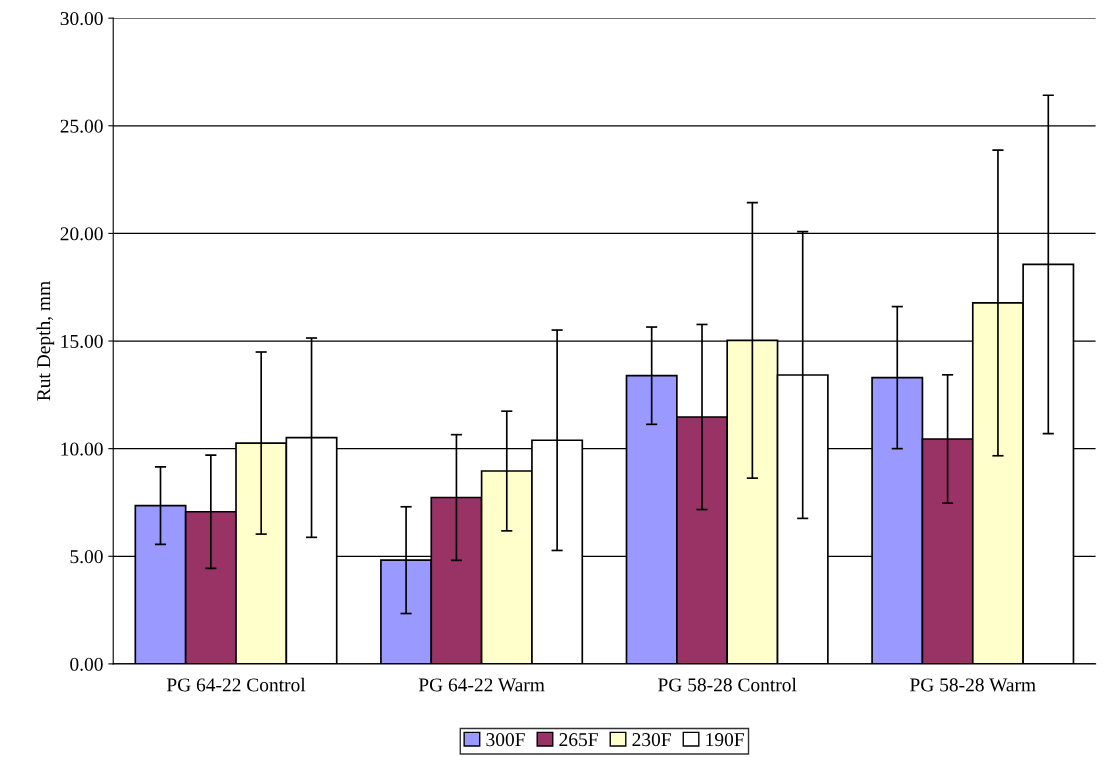  Describe the element at coordinates (81, 234) in the screenshot. I see `y-tick-label: 20.00` at that location.